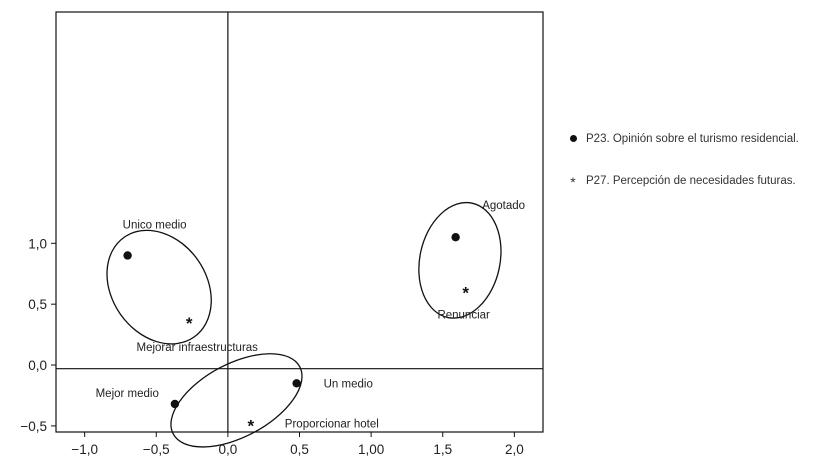 The height and width of the screenshot is (467, 829). Describe the element at coordinates (691, 180) in the screenshot. I see `legend-label-p27: P27. Percepción de necesidades futuras.` at that location.